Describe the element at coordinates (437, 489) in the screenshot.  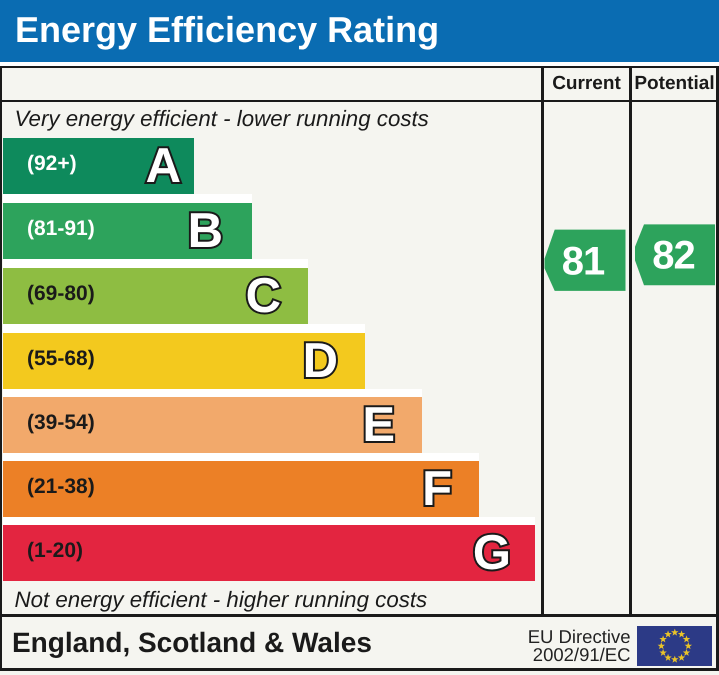
I see `svg-text: F` at that location.